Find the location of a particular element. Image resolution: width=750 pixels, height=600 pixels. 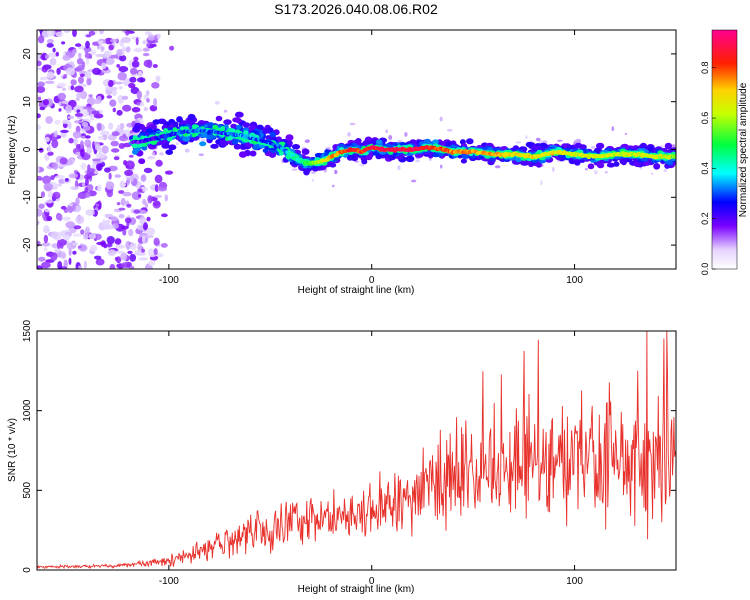

x-tick-label: 0 is located at coordinates (372, 280).